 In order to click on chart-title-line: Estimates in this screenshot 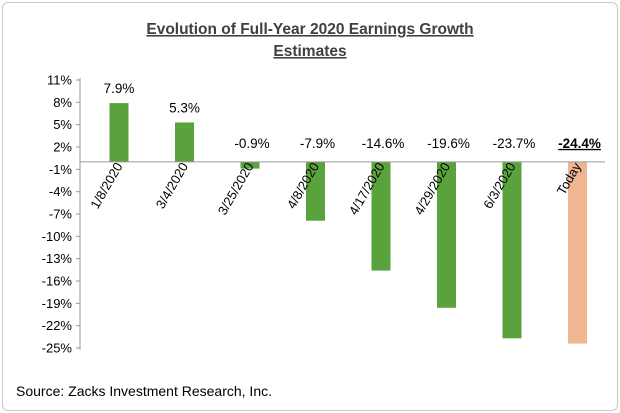, I will do `click(309, 51)`.